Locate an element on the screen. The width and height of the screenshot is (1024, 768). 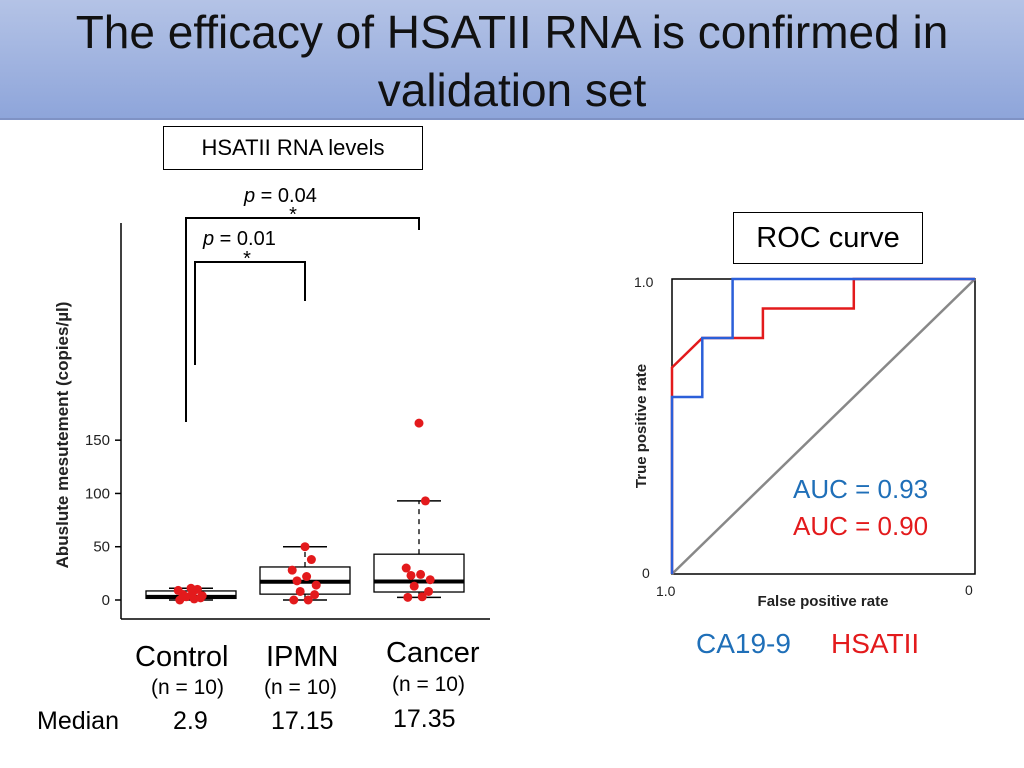
group-label-control: Control is located at coordinates (182, 657).